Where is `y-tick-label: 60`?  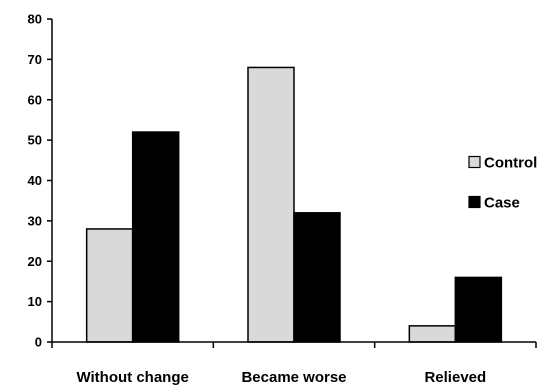
y-tick-label: 60 is located at coordinates (35, 99).